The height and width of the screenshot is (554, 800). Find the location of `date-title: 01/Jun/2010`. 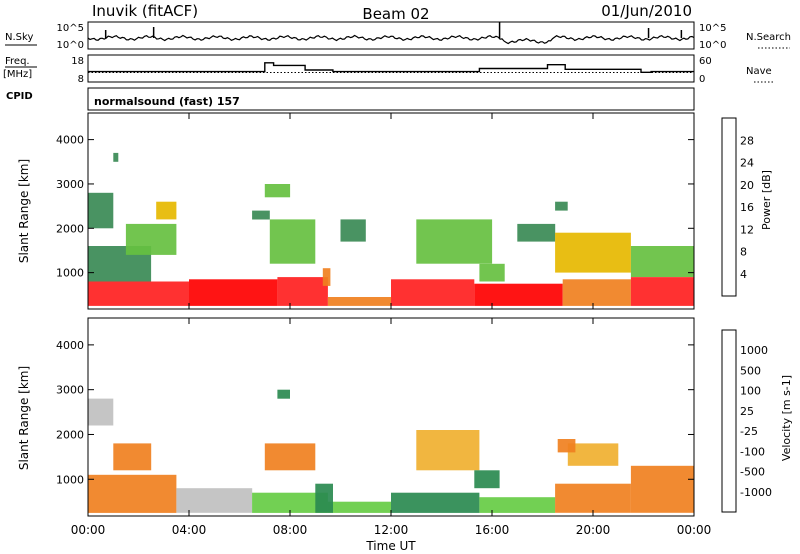

date-title: 01/Jun/2010 is located at coordinates (646, 11).